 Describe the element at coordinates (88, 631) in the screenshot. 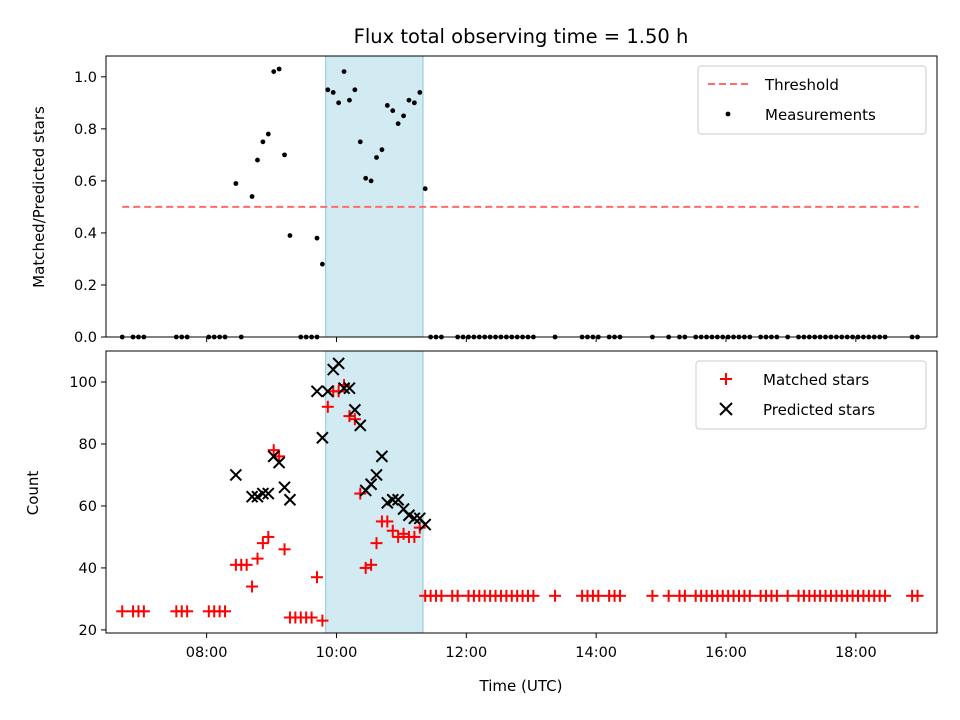

I see `y-tick-label-count: 20` at that location.